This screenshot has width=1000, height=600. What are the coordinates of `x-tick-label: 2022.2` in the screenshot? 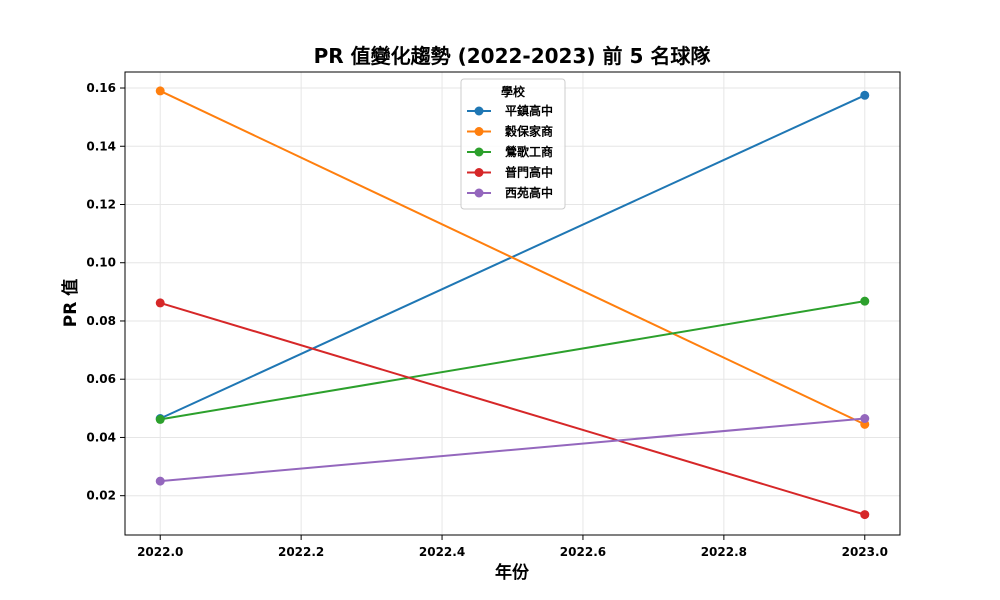 It's located at (301, 552).